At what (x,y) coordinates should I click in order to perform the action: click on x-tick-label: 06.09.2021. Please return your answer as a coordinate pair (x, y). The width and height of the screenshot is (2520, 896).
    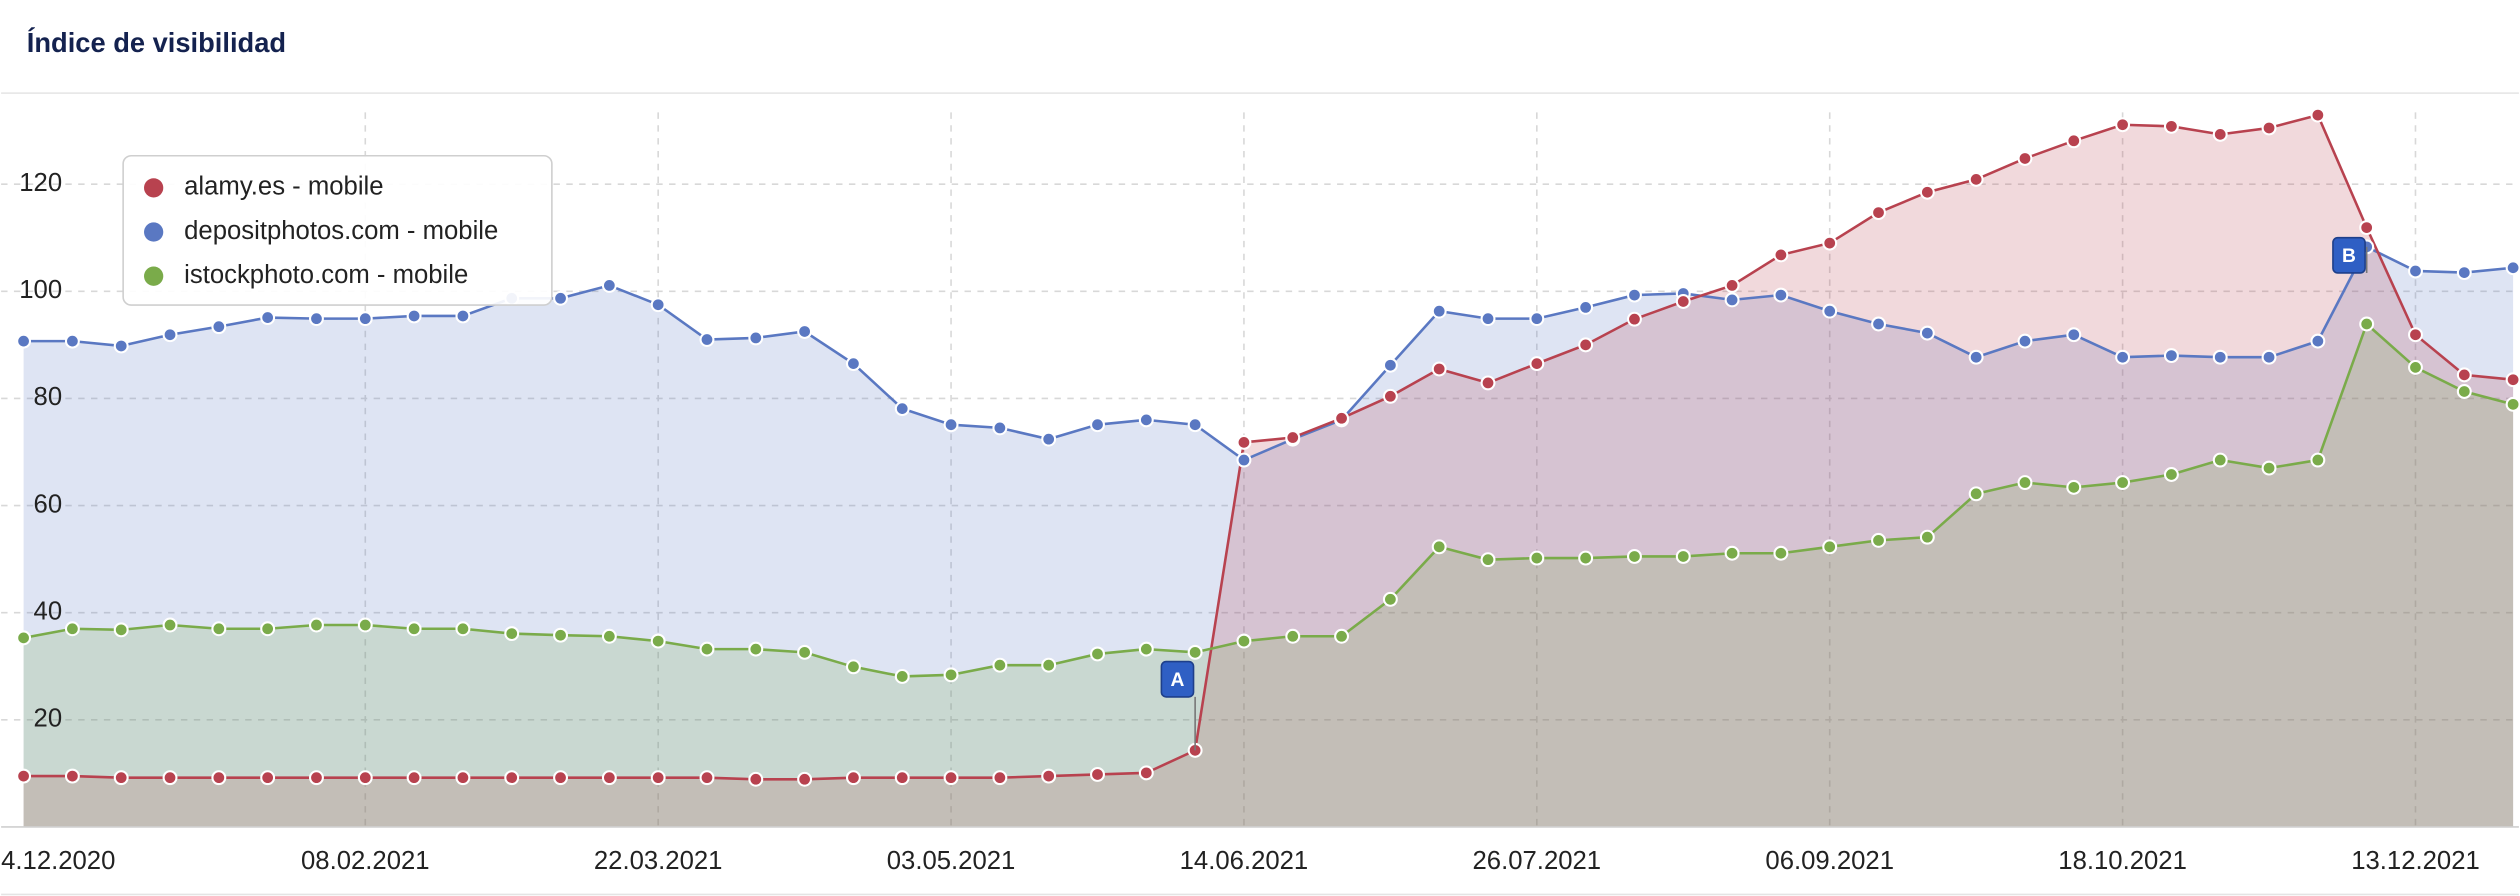
    Looking at the image, I should click on (1829, 861).